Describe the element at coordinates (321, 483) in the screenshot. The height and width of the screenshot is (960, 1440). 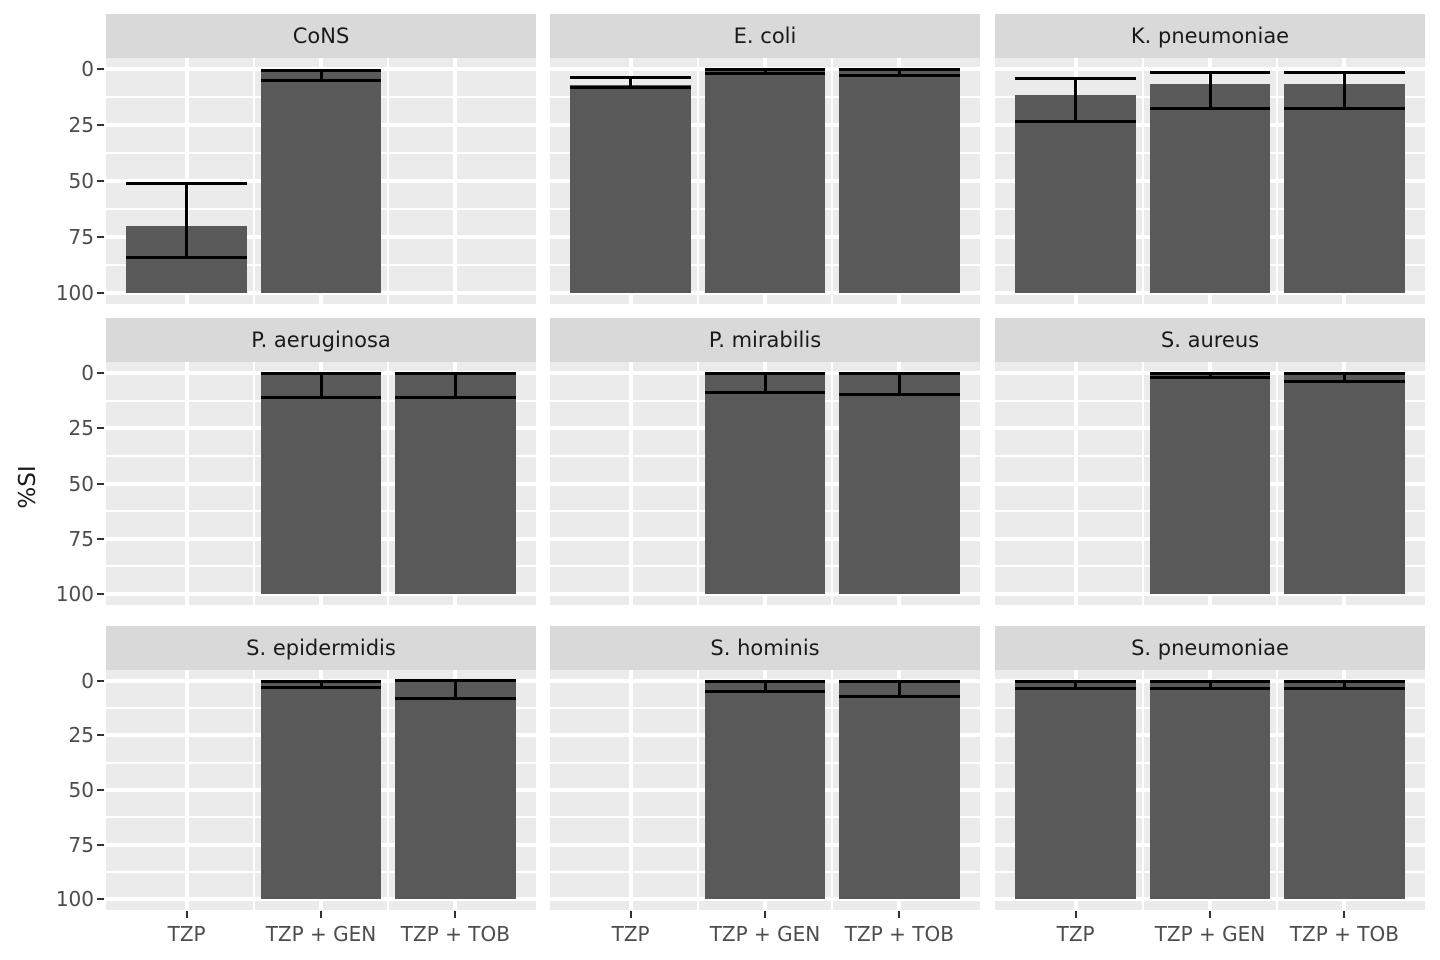
I see `facet-panel-p-aeruginosa` at that location.